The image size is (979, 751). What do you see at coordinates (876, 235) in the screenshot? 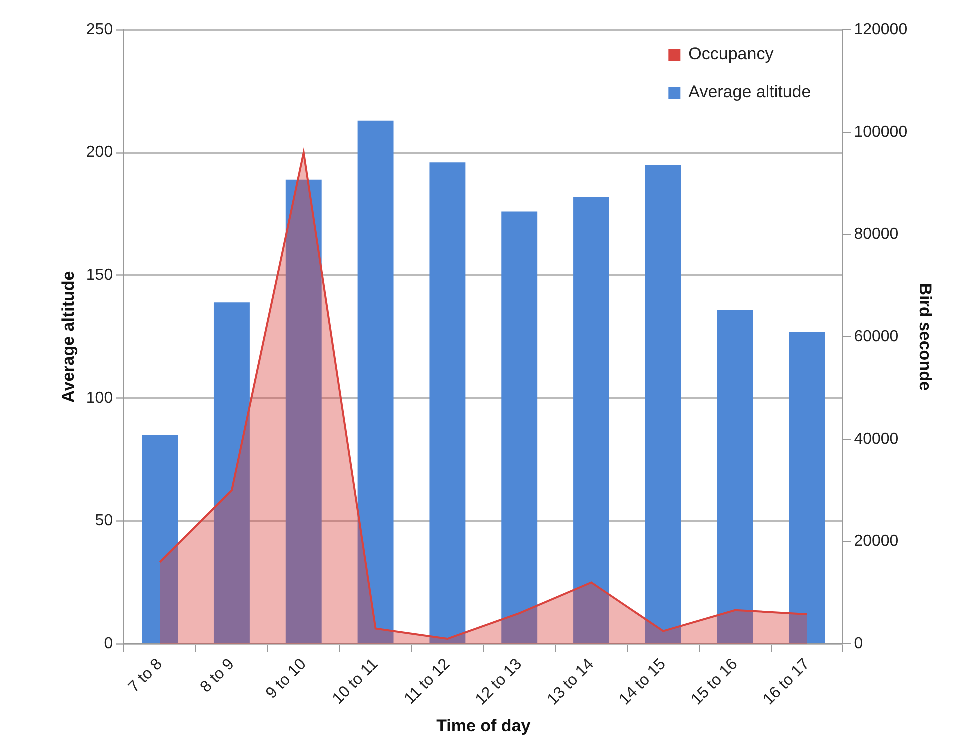
I see `y2-tick-label: 80000` at bounding box center [876, 235].